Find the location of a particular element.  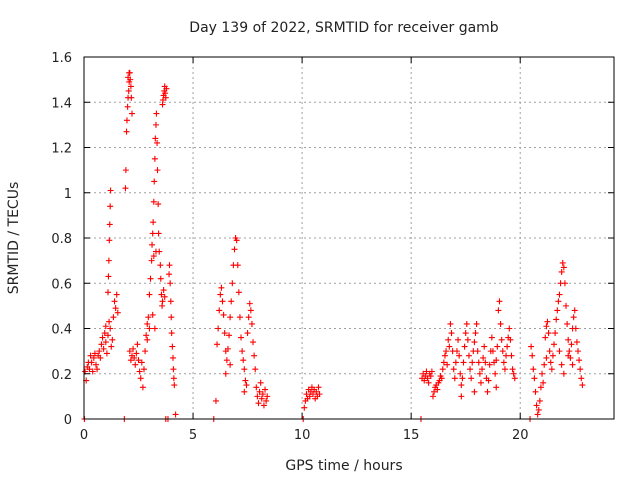

y-tick-labels: 0 0.2 0.4 0.6 0.8 1 1.2 1.4 1.6 is located at coordinates (61, 239).